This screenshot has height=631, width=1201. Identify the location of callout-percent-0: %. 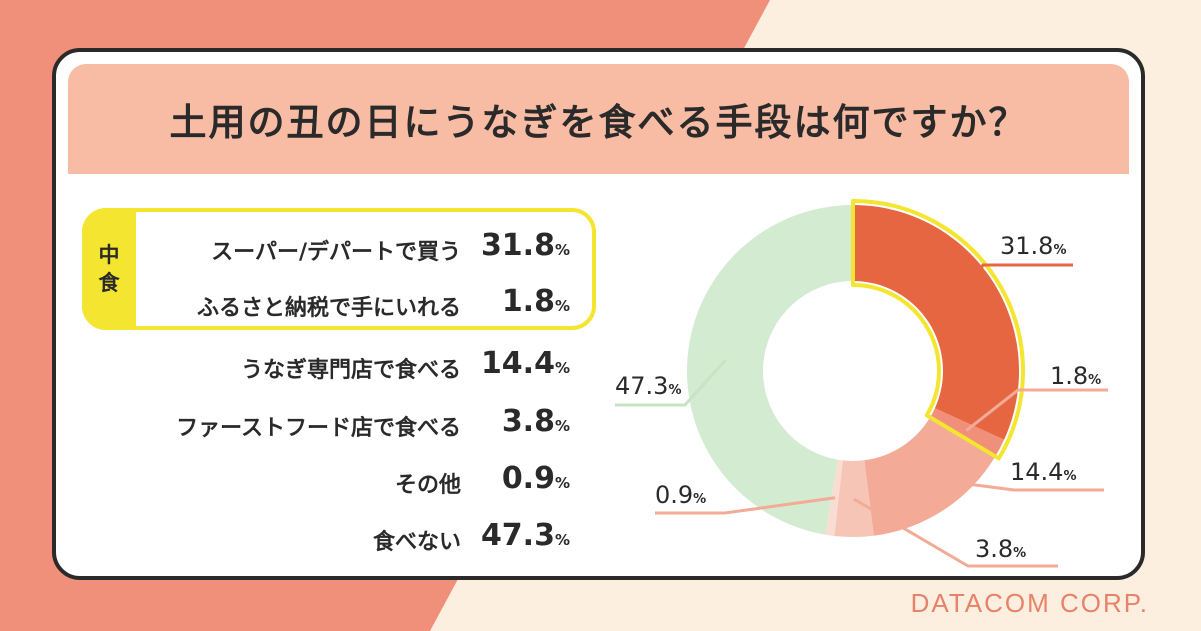
(1060, 250).